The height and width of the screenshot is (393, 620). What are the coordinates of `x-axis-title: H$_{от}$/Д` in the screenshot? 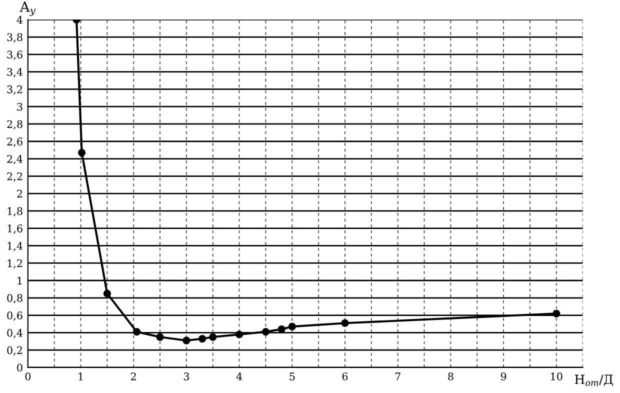 It's located at (593, 380).